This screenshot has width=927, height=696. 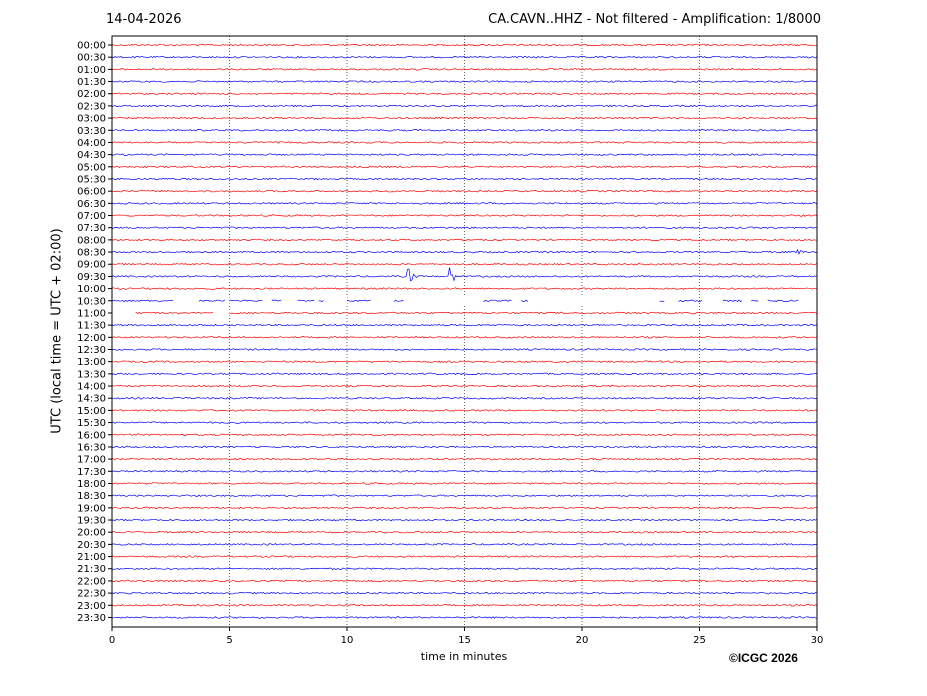 What do you see at coordinates (91, 387) in the screenshot?
I see `y-tick-label-14:00: 14:00` at bounding box center [91, 387].